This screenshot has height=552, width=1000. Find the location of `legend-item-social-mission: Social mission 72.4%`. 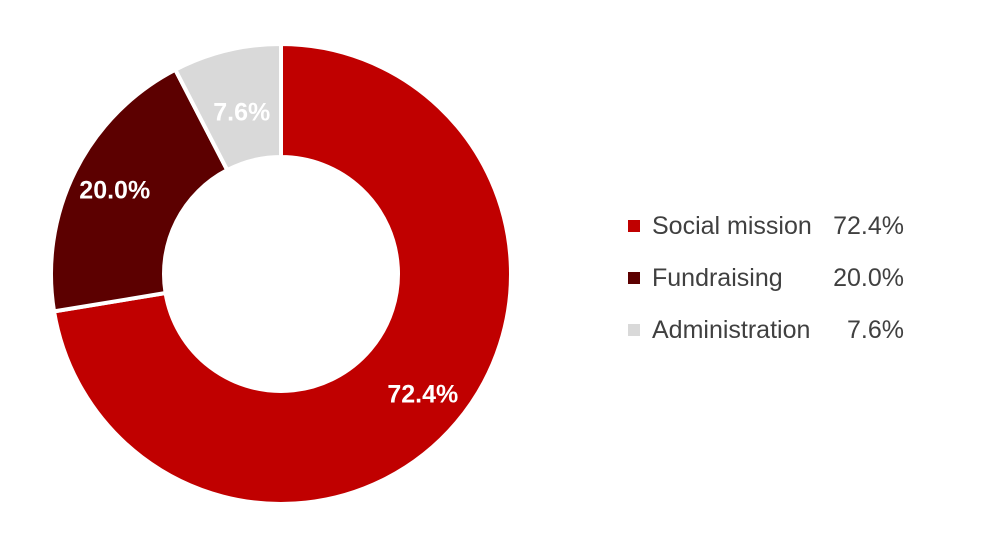

legend-item-social-mission: Social mission 72.4% is located at coordinates (766, 226).